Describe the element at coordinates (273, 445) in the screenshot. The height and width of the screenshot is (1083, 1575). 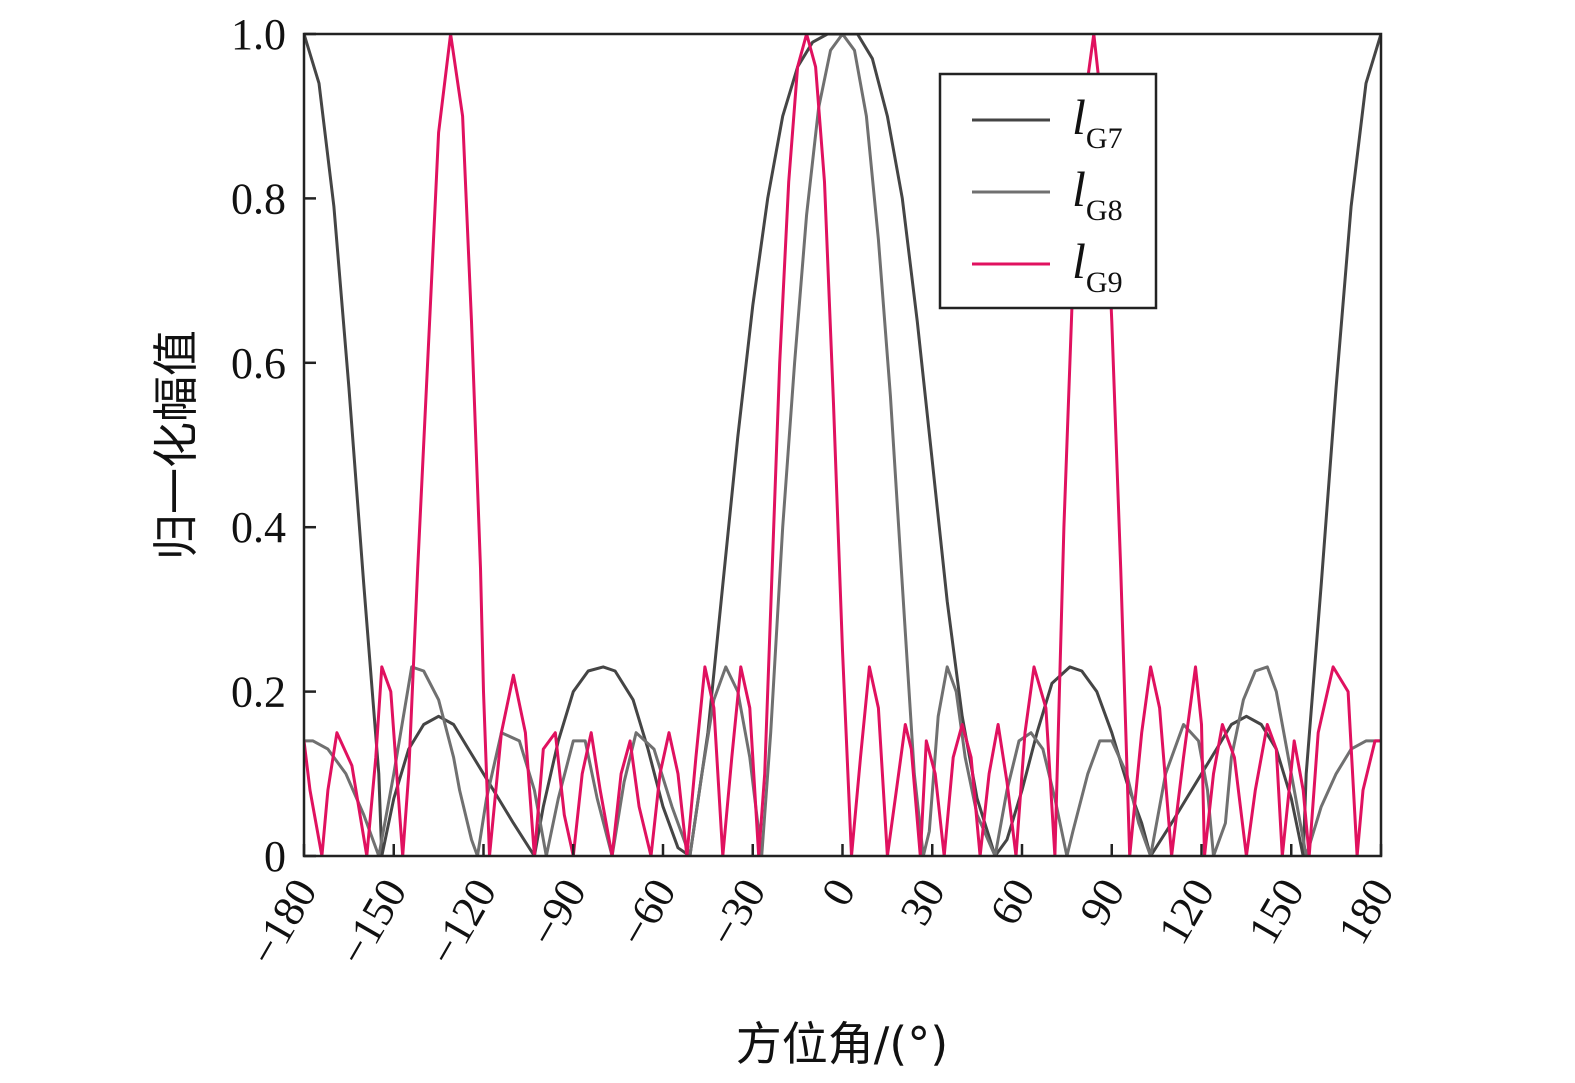
I see `y-axis-ticks: 0 0.2 0.4 0.6 0.8 1.0` at that location.